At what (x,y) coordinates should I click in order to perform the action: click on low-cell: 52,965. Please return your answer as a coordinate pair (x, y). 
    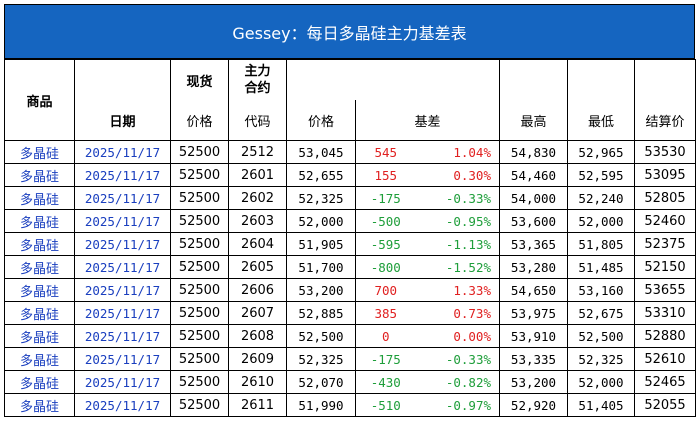
    Looking at the image, I should click on (601, 152).